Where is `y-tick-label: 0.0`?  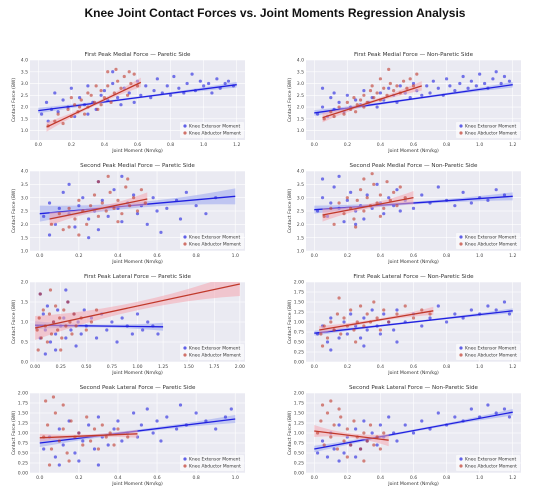
y-tick-label: 0.0 is located at coordinates (24, 363).